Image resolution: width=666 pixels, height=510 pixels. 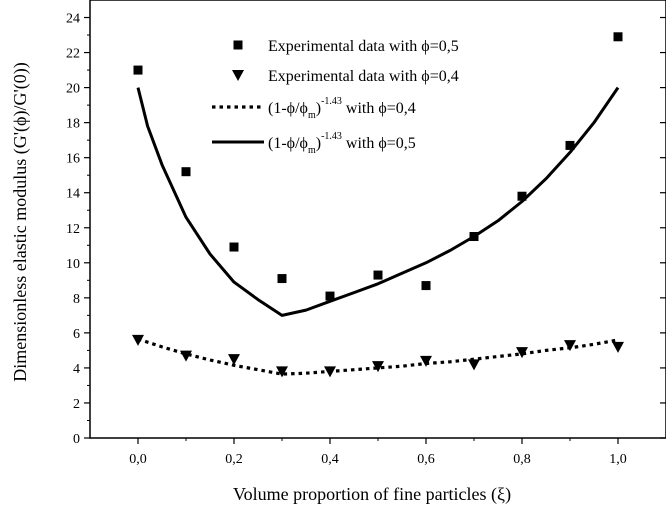 I want to click on x-tick-label: 0,0, so click(x=138, y=459).